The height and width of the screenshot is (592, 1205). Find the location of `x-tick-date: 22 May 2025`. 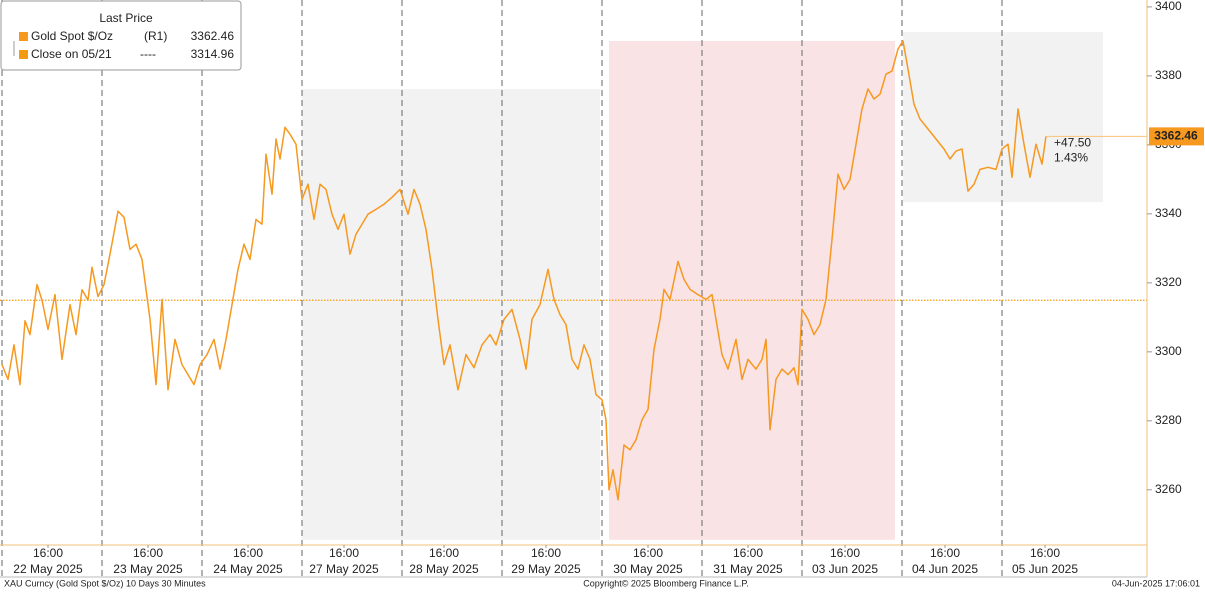

x-tick-date: 22 May 2025 is located at coordinates (48, 569).